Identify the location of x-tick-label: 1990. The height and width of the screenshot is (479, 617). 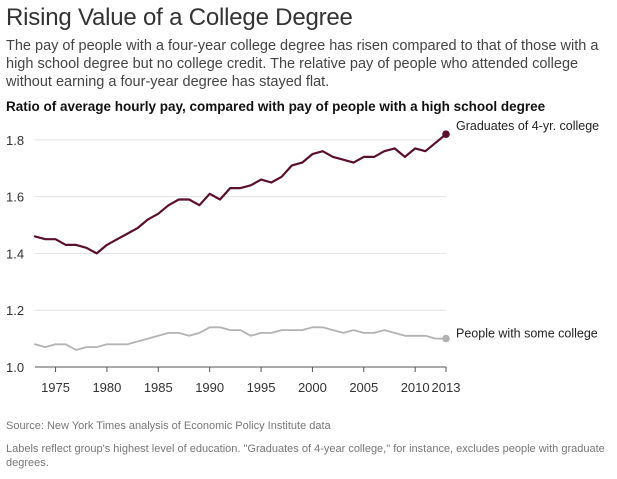
(209, 387).